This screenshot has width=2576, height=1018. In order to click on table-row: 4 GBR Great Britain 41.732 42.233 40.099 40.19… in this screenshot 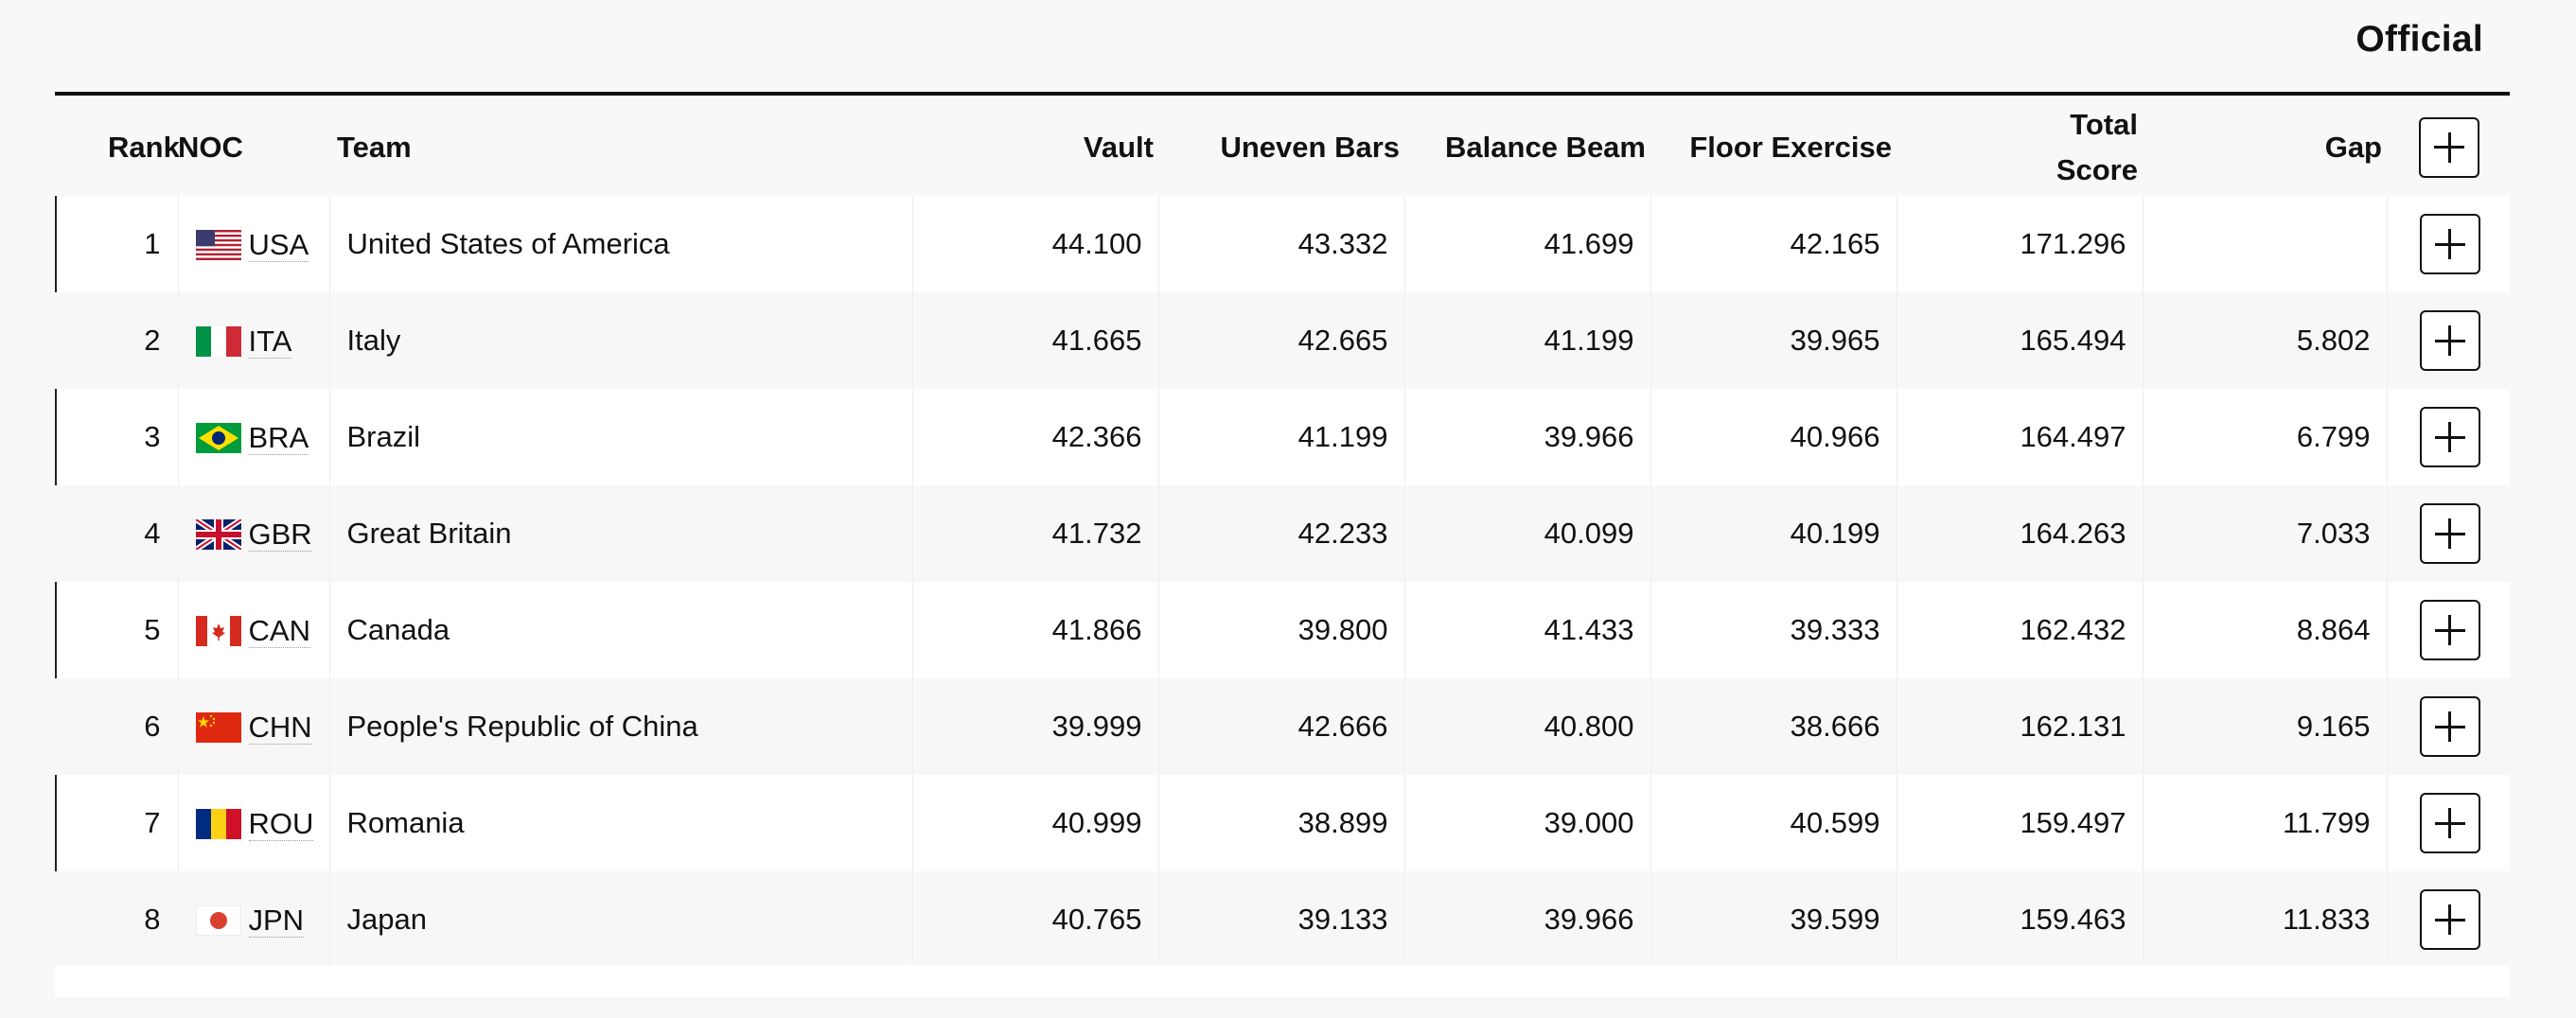, I will do `click(1282, 533)`.